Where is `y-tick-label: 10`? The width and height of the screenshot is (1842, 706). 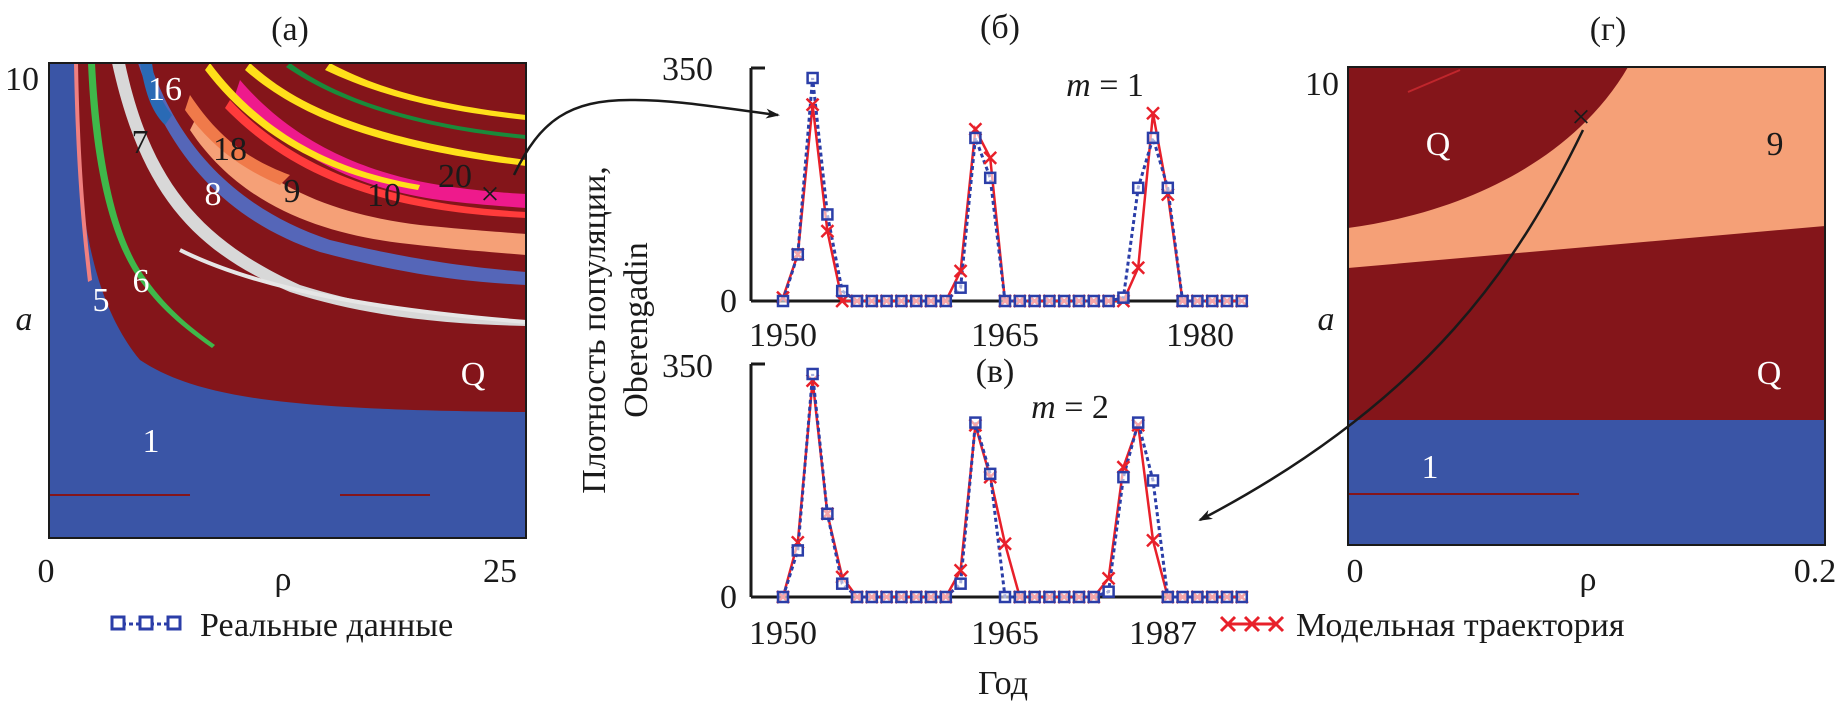
y-tick-label: 10 is located at coordinates (1322, 84).